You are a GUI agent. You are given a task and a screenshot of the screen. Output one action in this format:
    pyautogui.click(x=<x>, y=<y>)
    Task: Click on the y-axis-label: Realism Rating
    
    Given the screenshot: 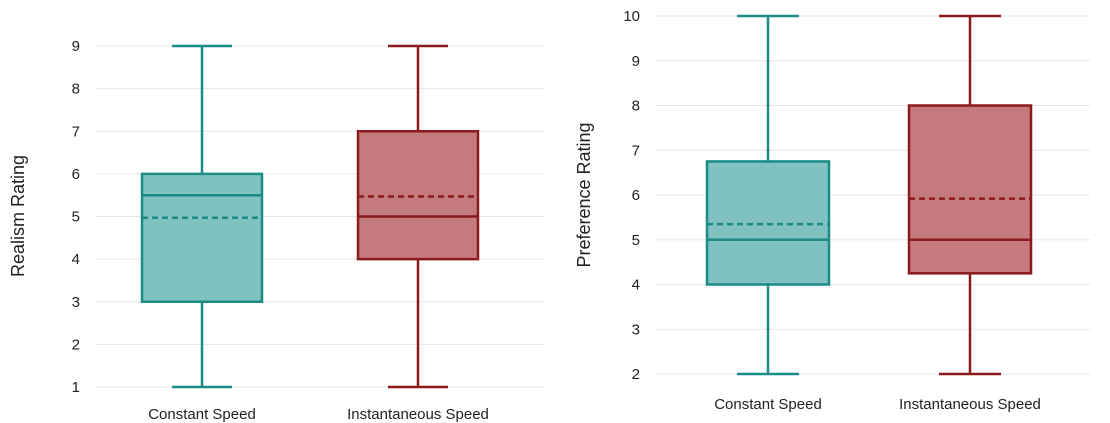 What is the action you would take?
    pyautogui.click(x=18, y=216)
    